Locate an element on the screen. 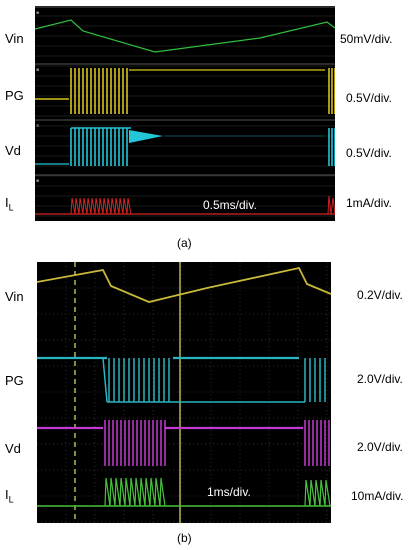 The image size is (413, 550). panel-b-il-label: IL is located at coordinates (9, 496).